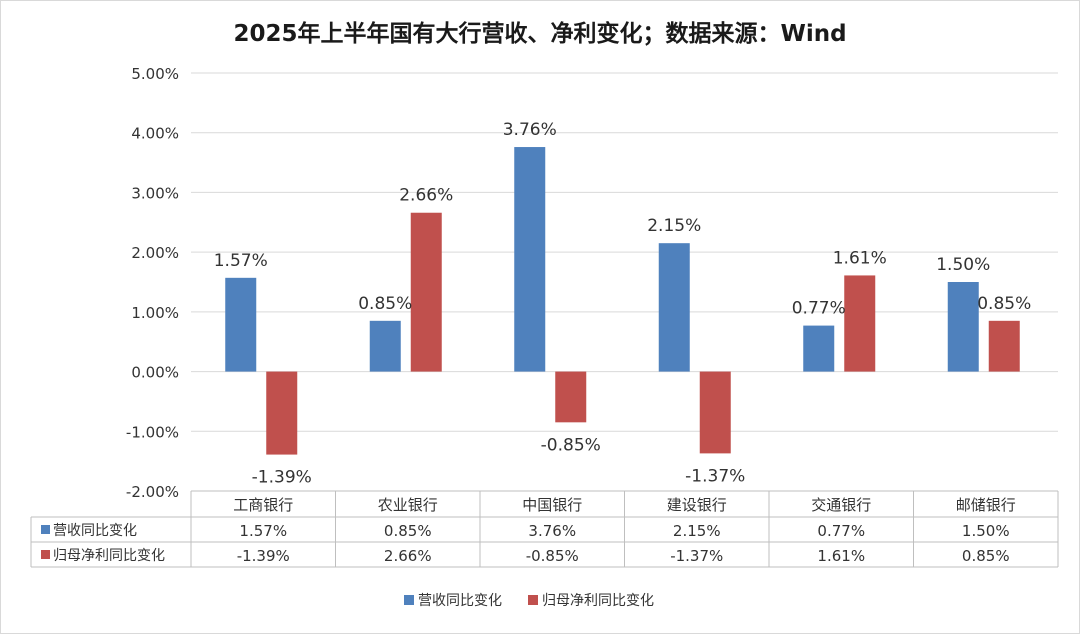  Describe the element at coordinates (263, 531) in the screenshot. I see `table-cell: 1.57%` at that location.